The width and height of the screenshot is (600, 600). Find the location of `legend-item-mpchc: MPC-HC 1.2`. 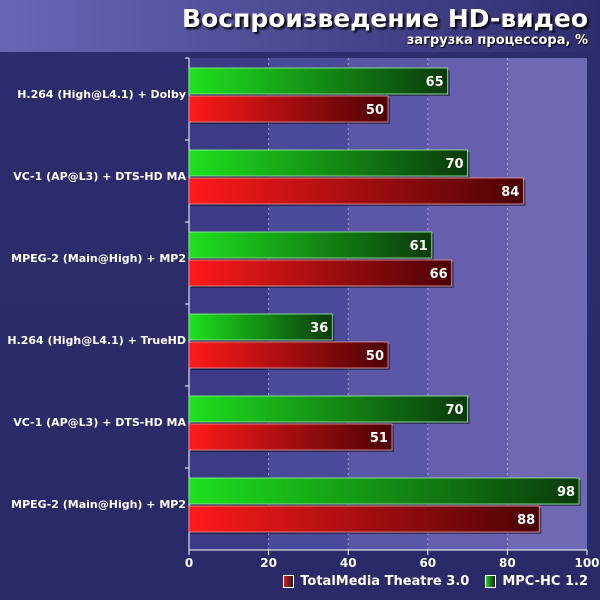

legend-item-mpchc: MPC-HC 1.2 is located at coordinates (536, 581).